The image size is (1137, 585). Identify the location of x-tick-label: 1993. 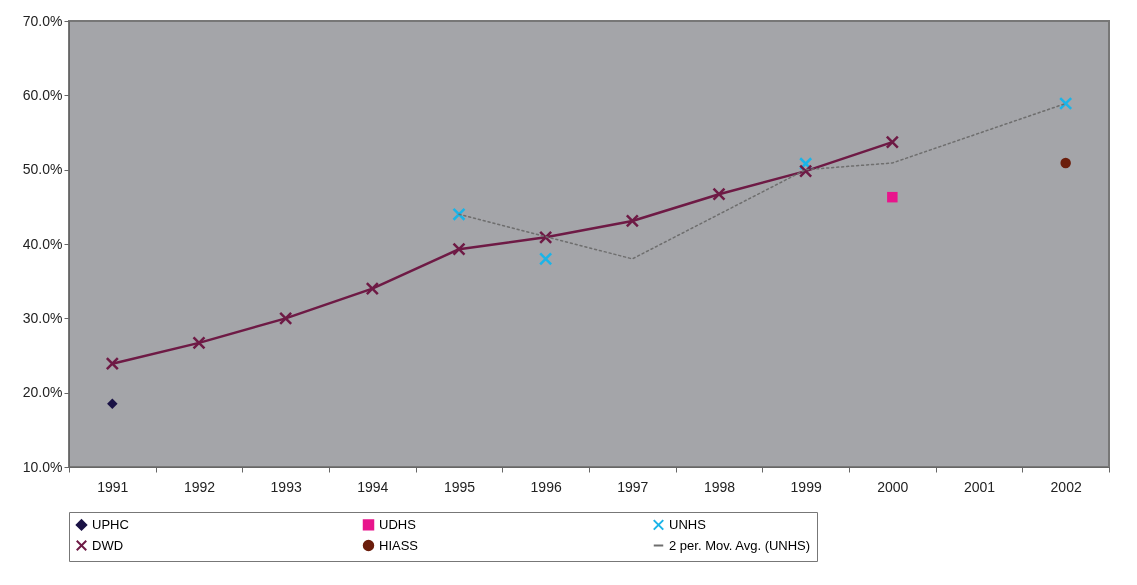
(286, 486).